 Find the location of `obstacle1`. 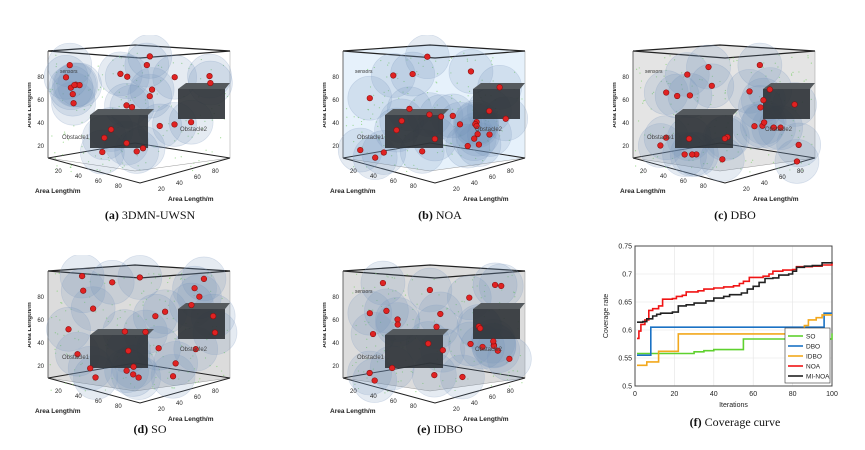

obstacle1 is located at coordinates (417, 348).